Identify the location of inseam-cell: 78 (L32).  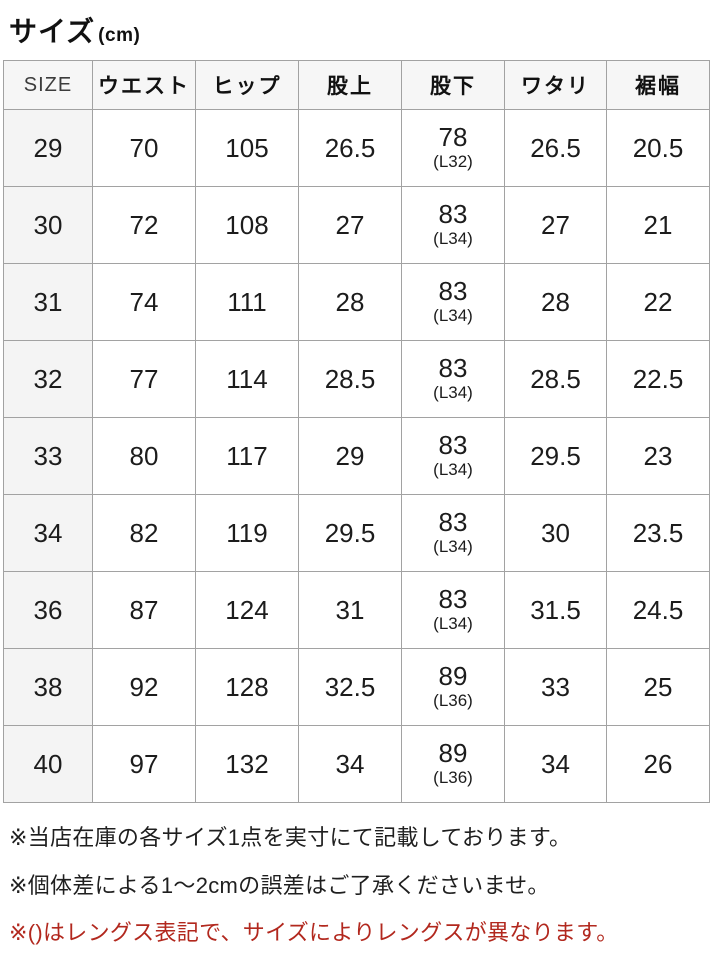
(453, 148).